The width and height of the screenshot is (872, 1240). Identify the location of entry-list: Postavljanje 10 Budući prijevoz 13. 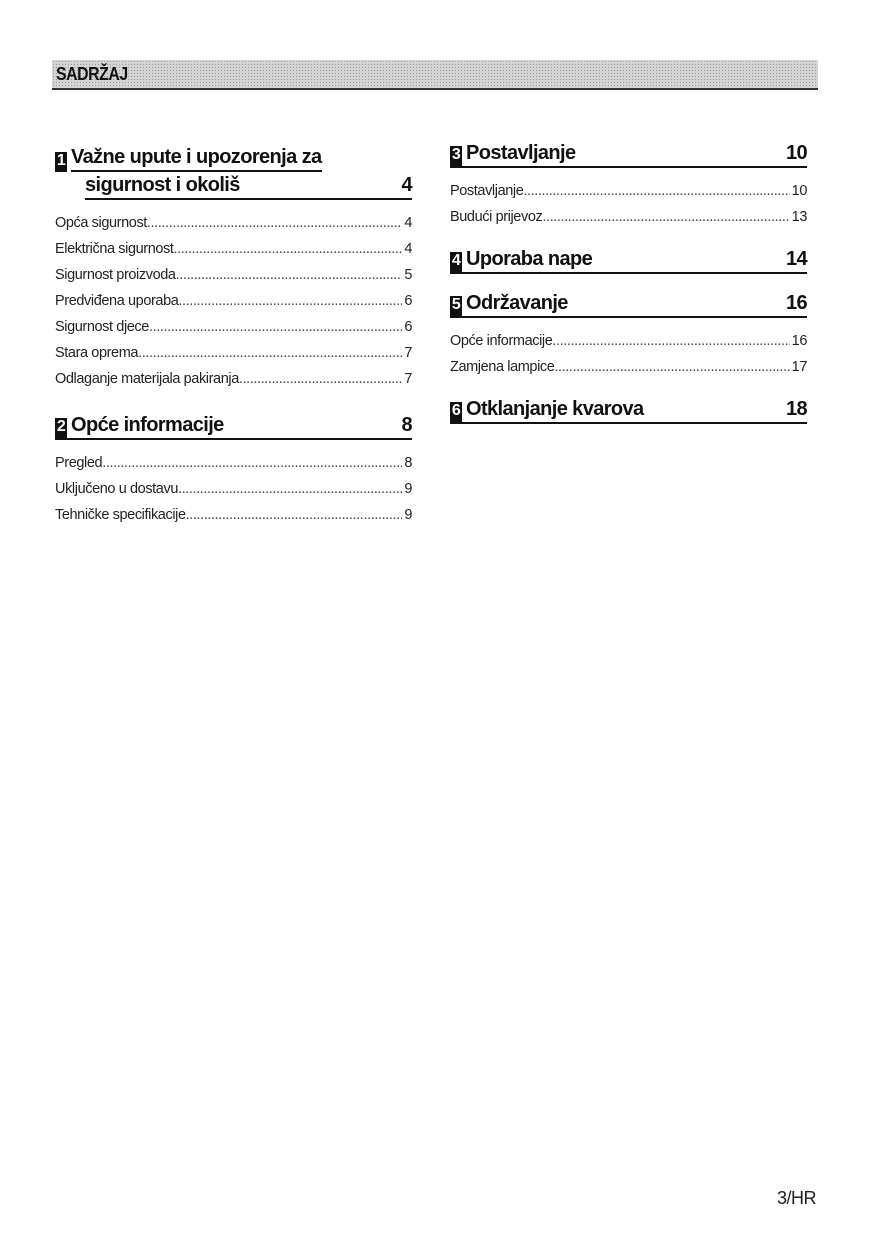
(628, 204).